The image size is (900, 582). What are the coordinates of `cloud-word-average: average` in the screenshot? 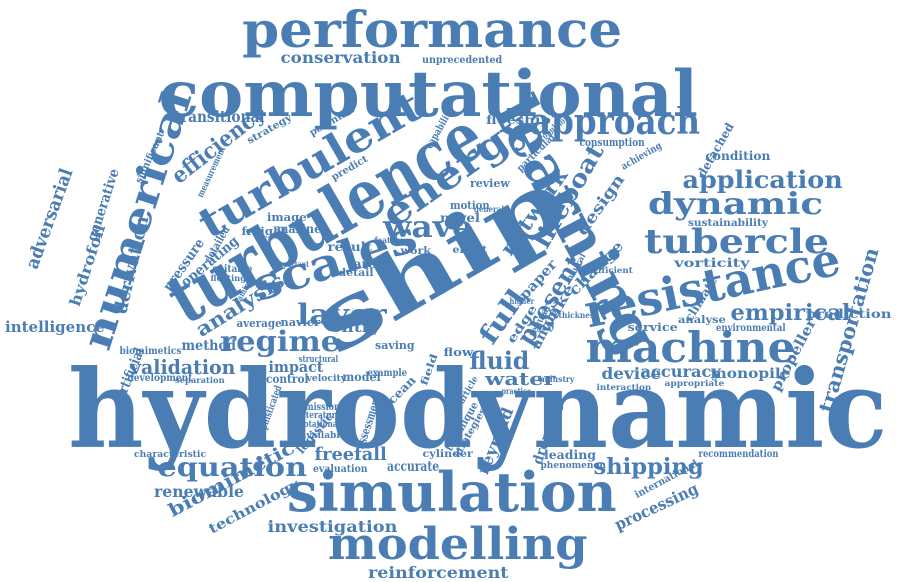 It's located at (259, 323).